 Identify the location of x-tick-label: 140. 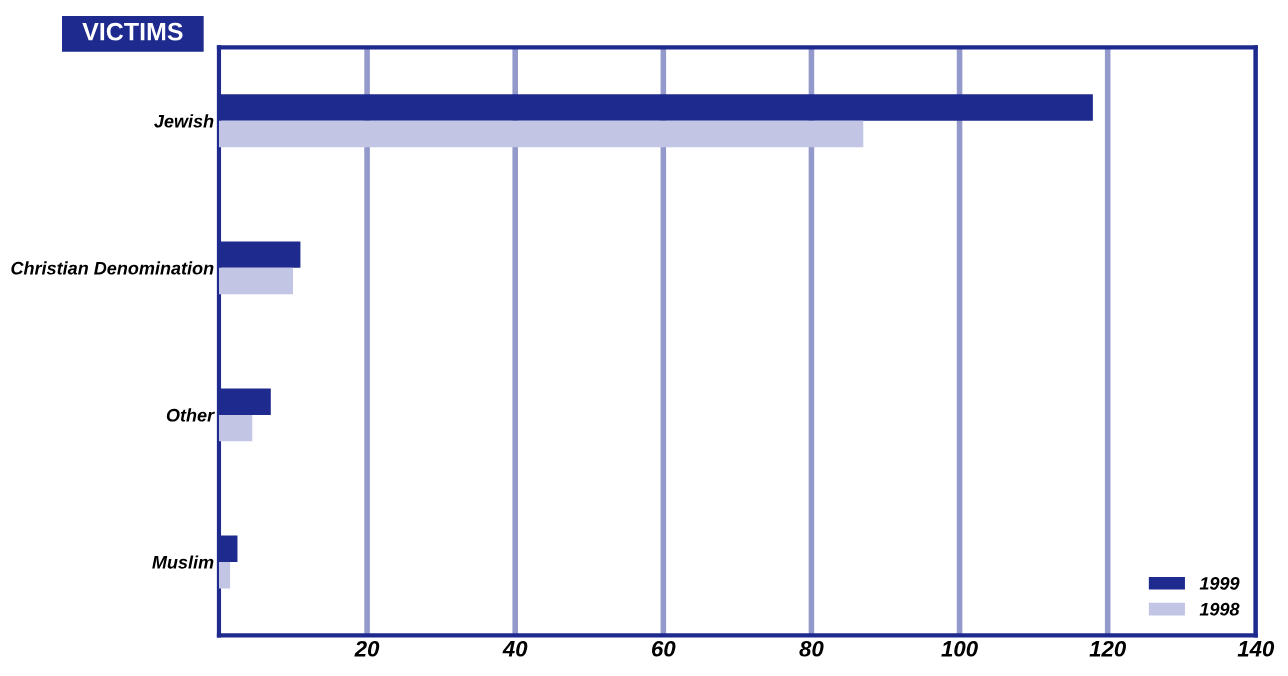
(1256, 648).